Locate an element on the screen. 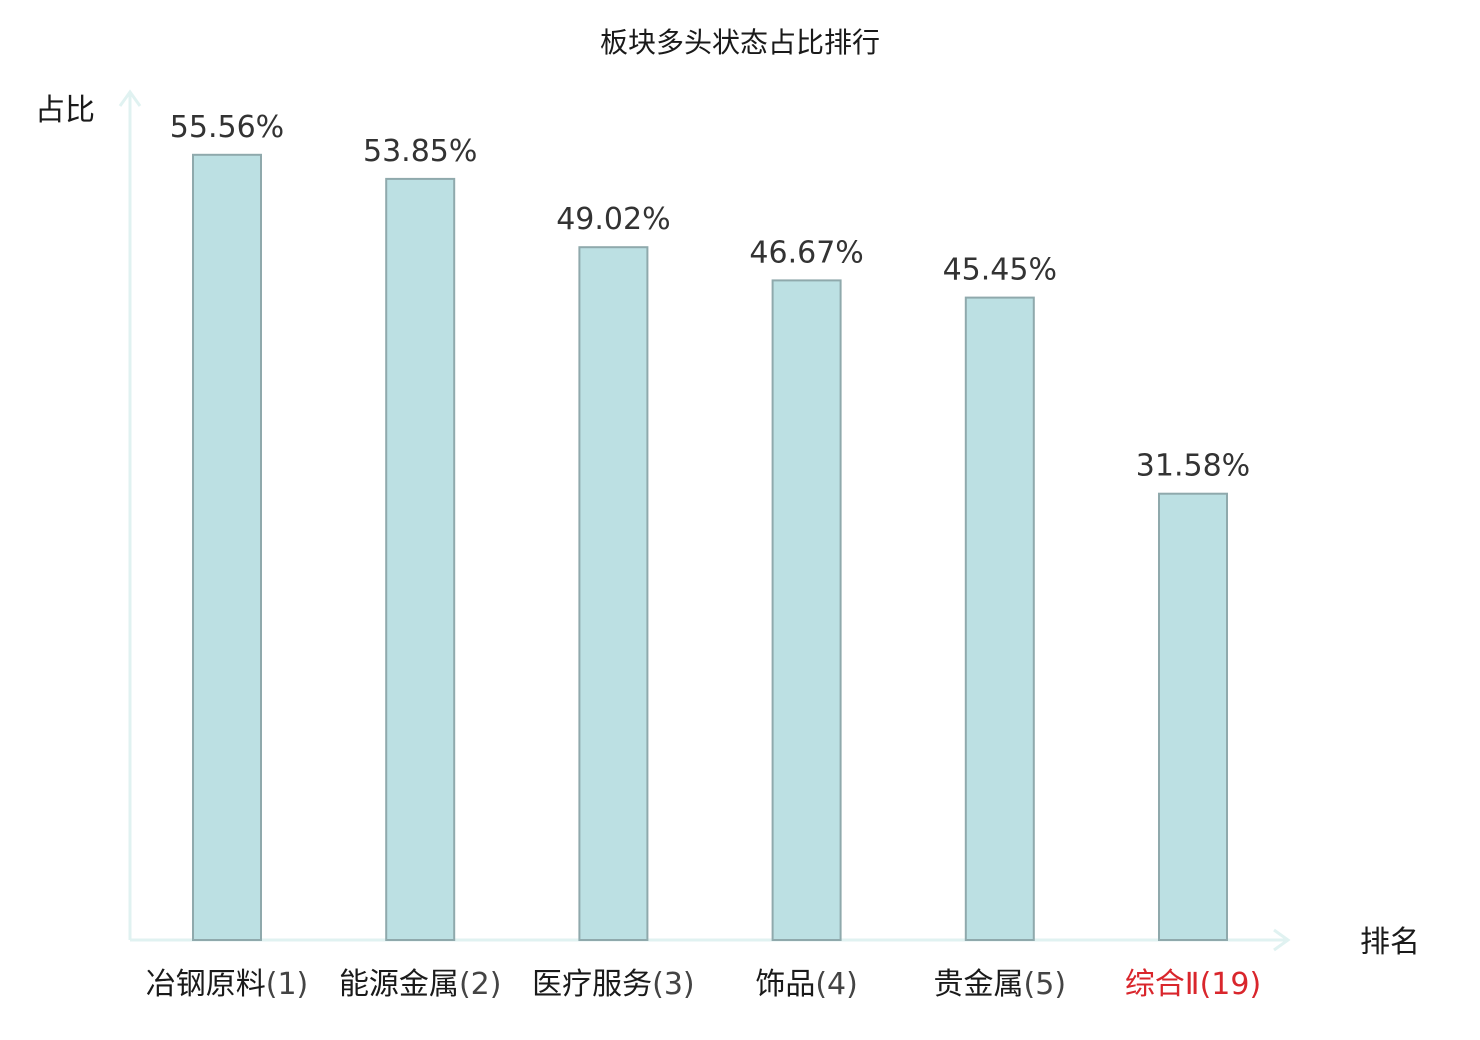 This screenshot has height=1040, width=1480. value-label-3: 49.02% is located at coordinates (613, 219).